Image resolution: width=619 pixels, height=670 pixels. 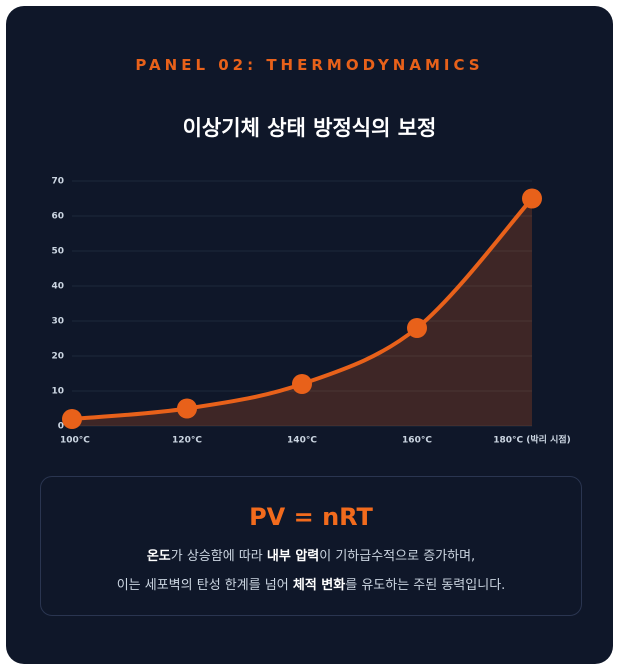 What do you see at coordinates (57, 287) in the screenshot?
I see `y-tick-label: 40` at bounding box center [57, 287].